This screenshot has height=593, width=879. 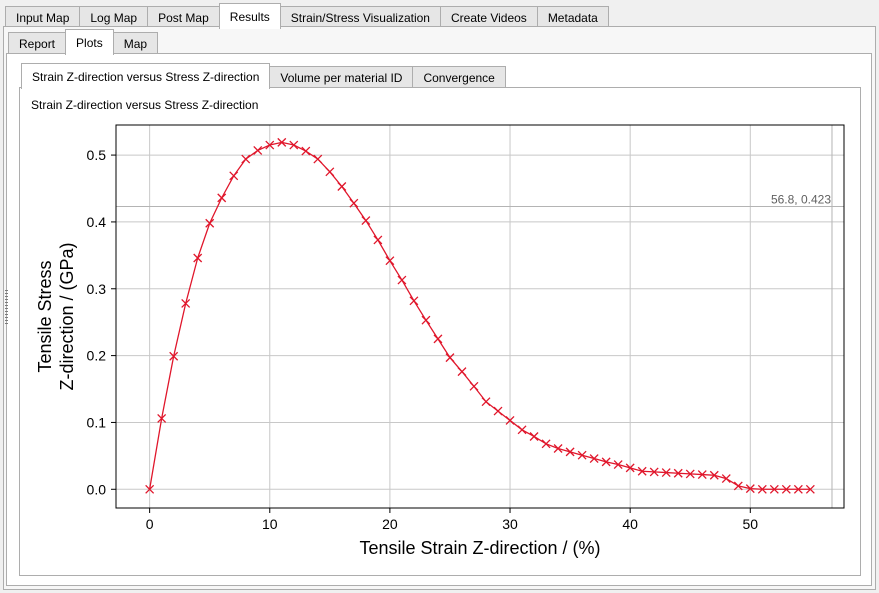 What do you see at coordinates (479, 548) in the screenshot?
I see `x-axis-label: Tensile Strain Z-direction / (%)` at bounding box center [479, 548].